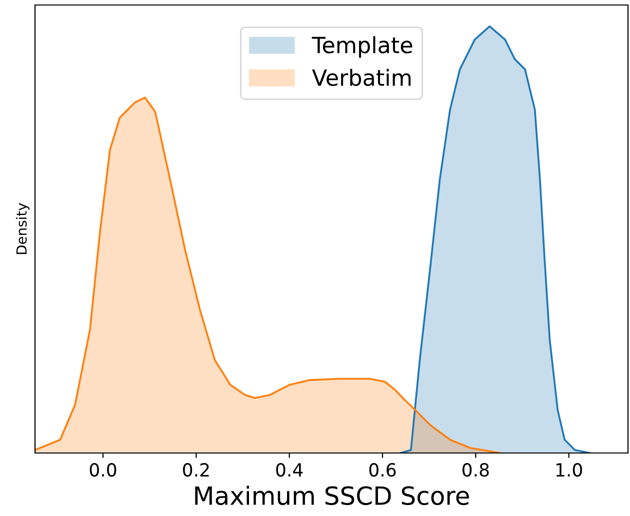  Describe the element at coordinates (289, 470) in the screenshot. I see `x-tick-label: 0.4` at that location.